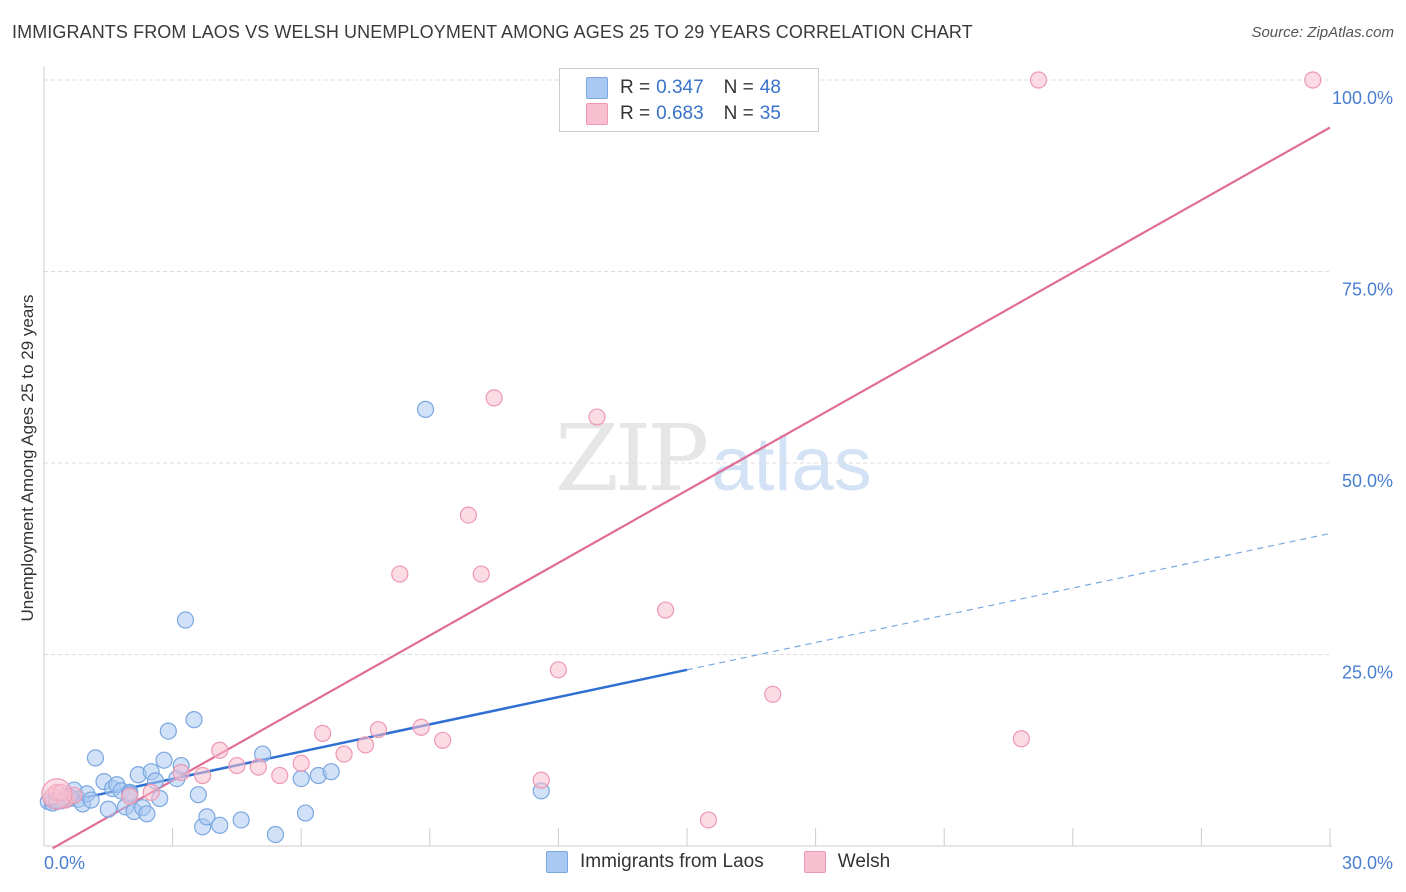  I want to click on trendline-laos-extension, so click(1008, 601).